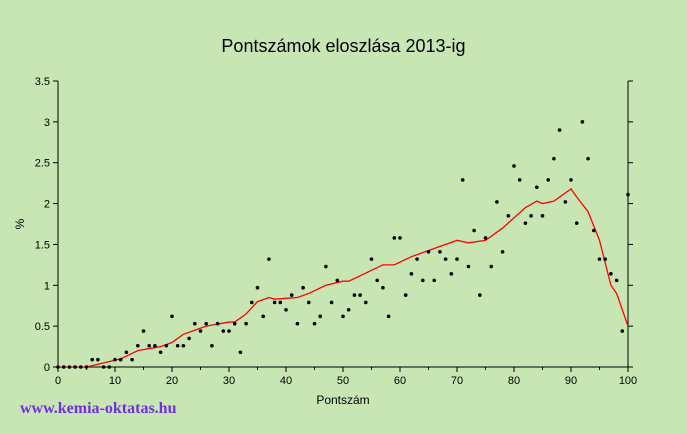 The image size is (687, 434). I want to click on x-tick-label: 80, so click(514, 381).